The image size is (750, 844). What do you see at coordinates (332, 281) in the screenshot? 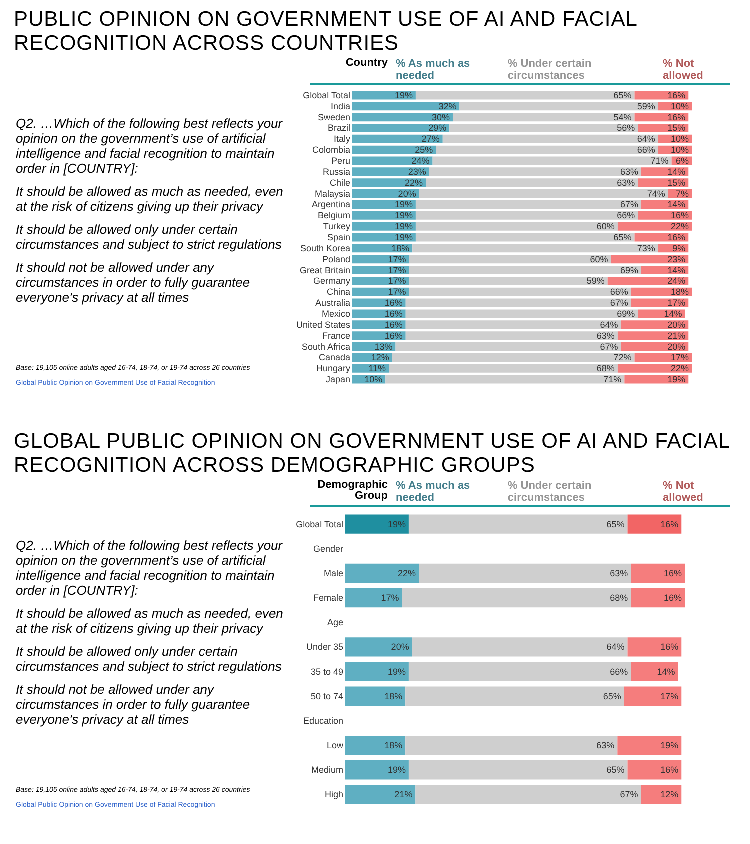
I see `y-tick-label: Germany` at bounding box center [332, 281].